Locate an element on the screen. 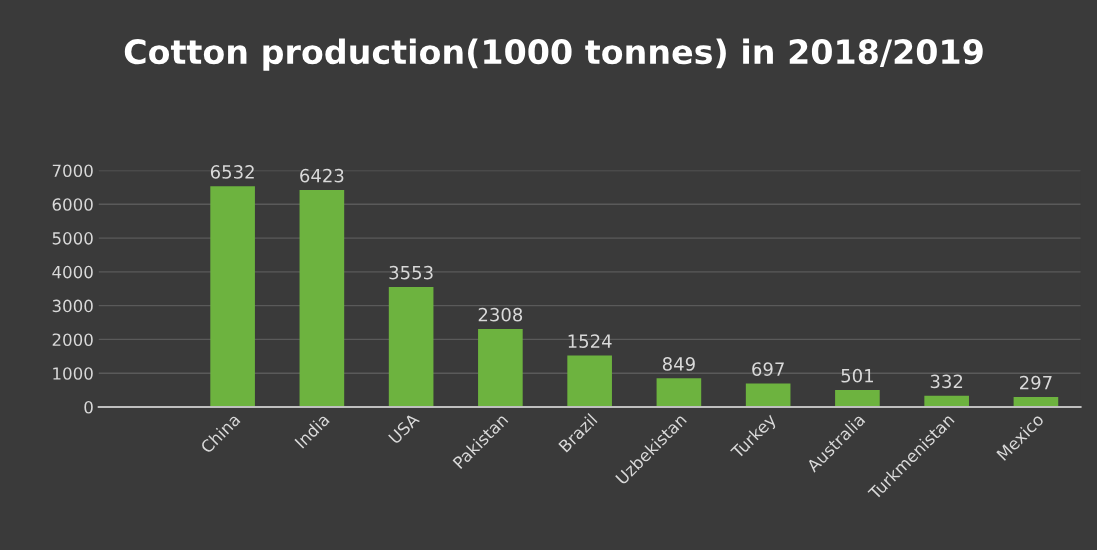 The height and width of the screenshot is (550, 1097). data-label: 1524 is located at coordinates (590, 341).